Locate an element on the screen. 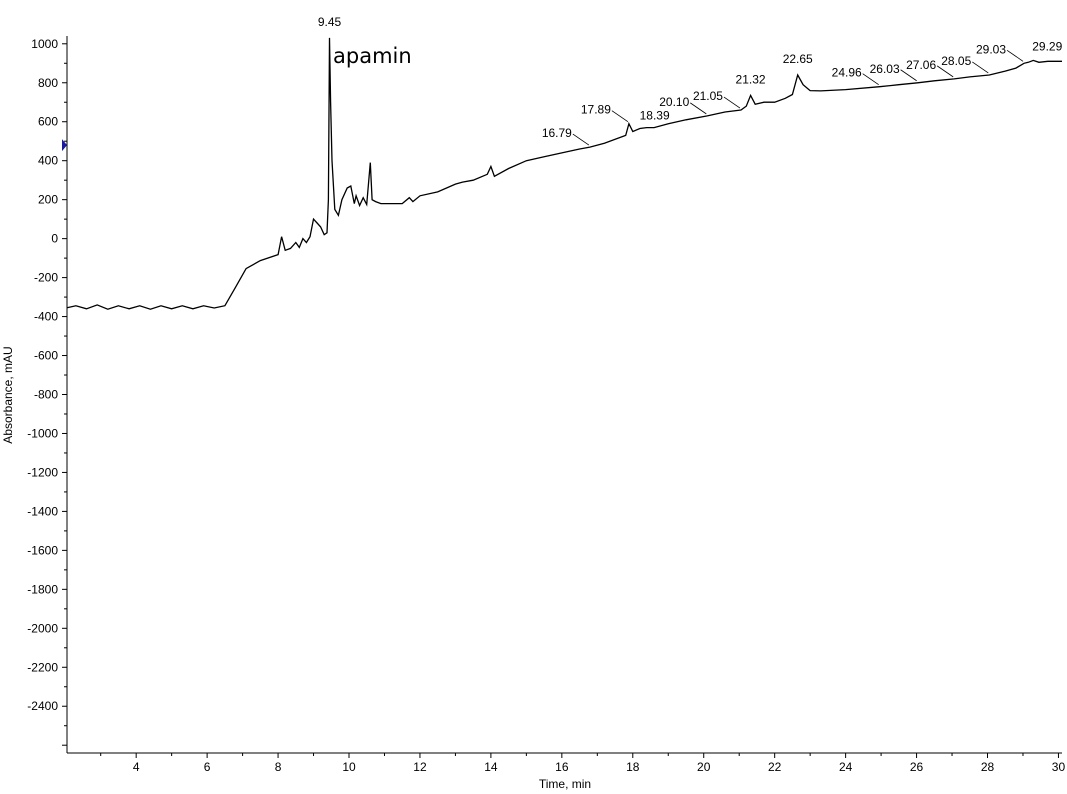 The image size is (1067, 794). peak-label: 22.65 is located at coordinates (798, 59).